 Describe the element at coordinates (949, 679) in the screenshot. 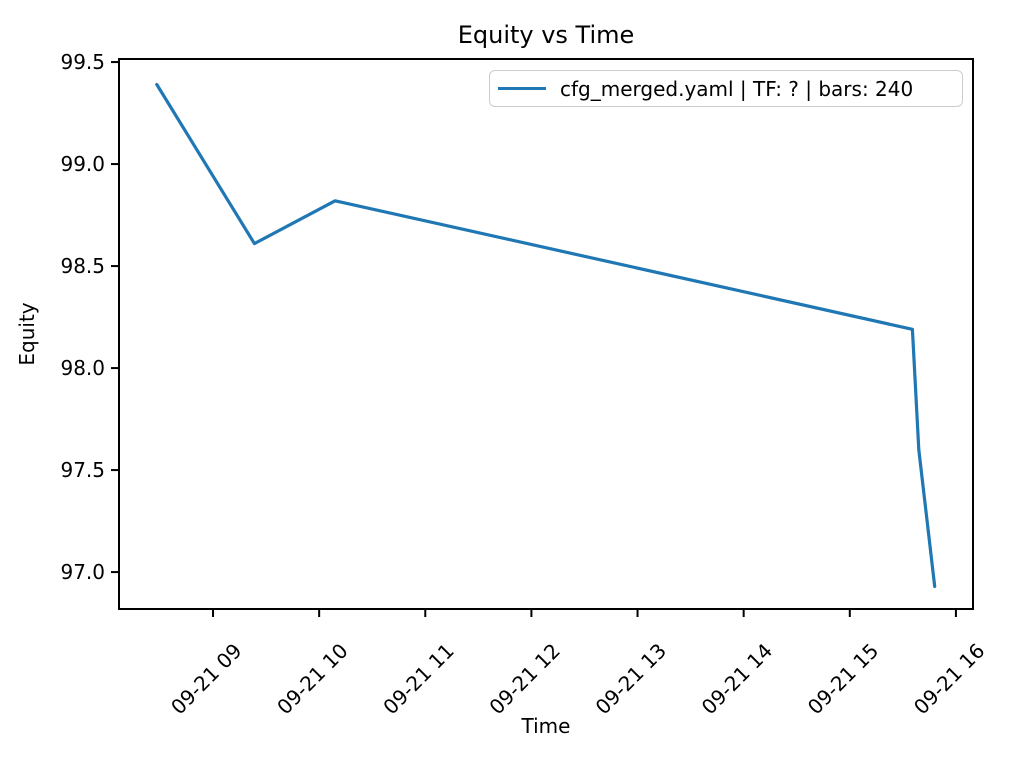

I see `x-tick-label: 09-21 16` at that location.